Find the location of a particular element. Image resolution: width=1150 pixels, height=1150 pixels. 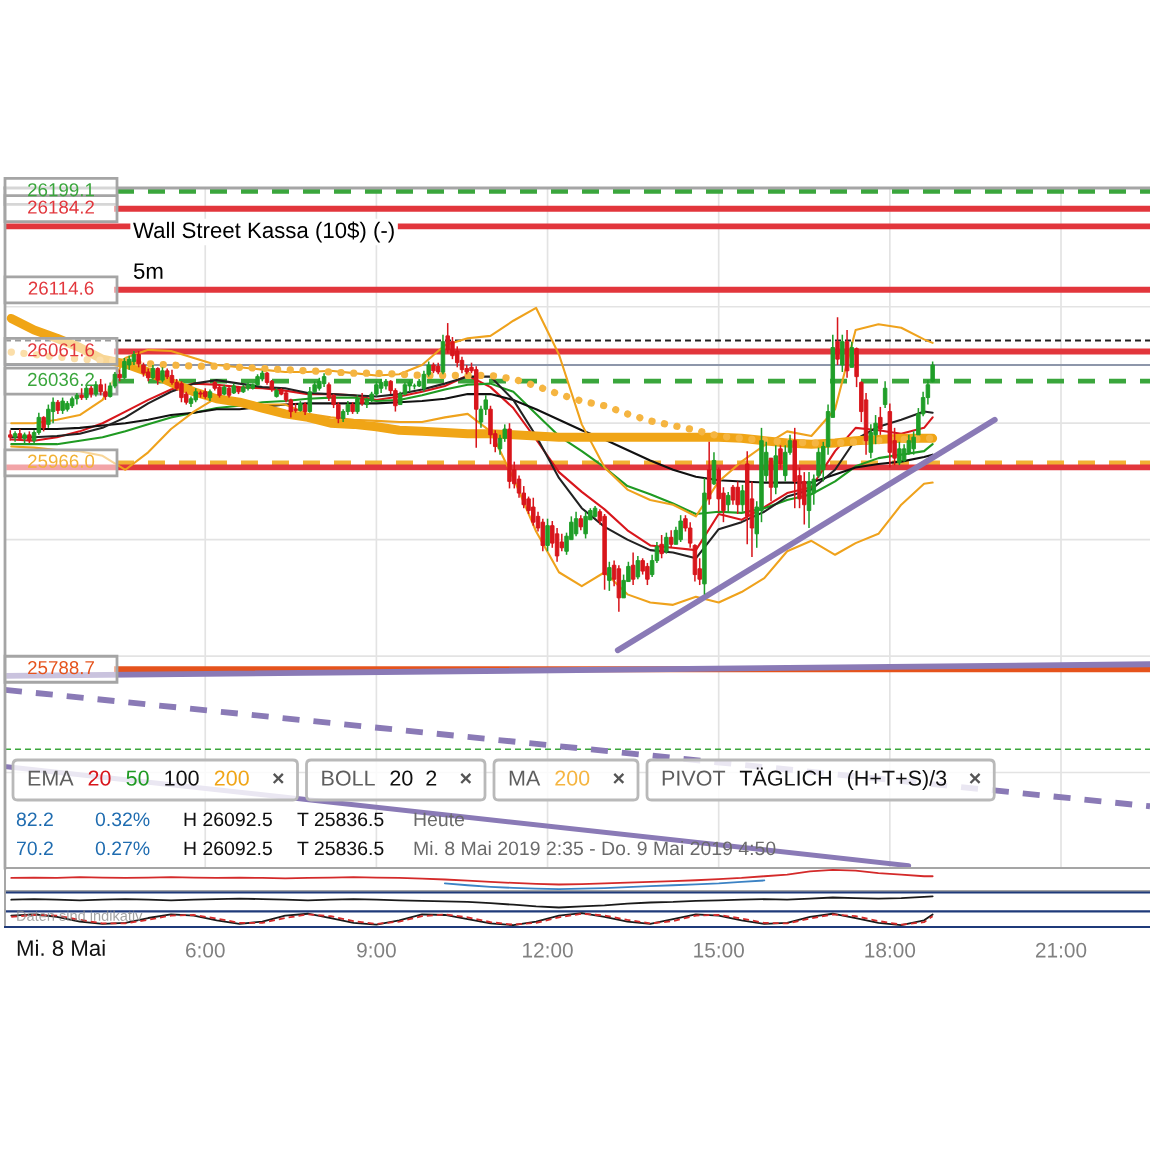

ref-line-label: 26114.6 is located at coordinates (61, 288).